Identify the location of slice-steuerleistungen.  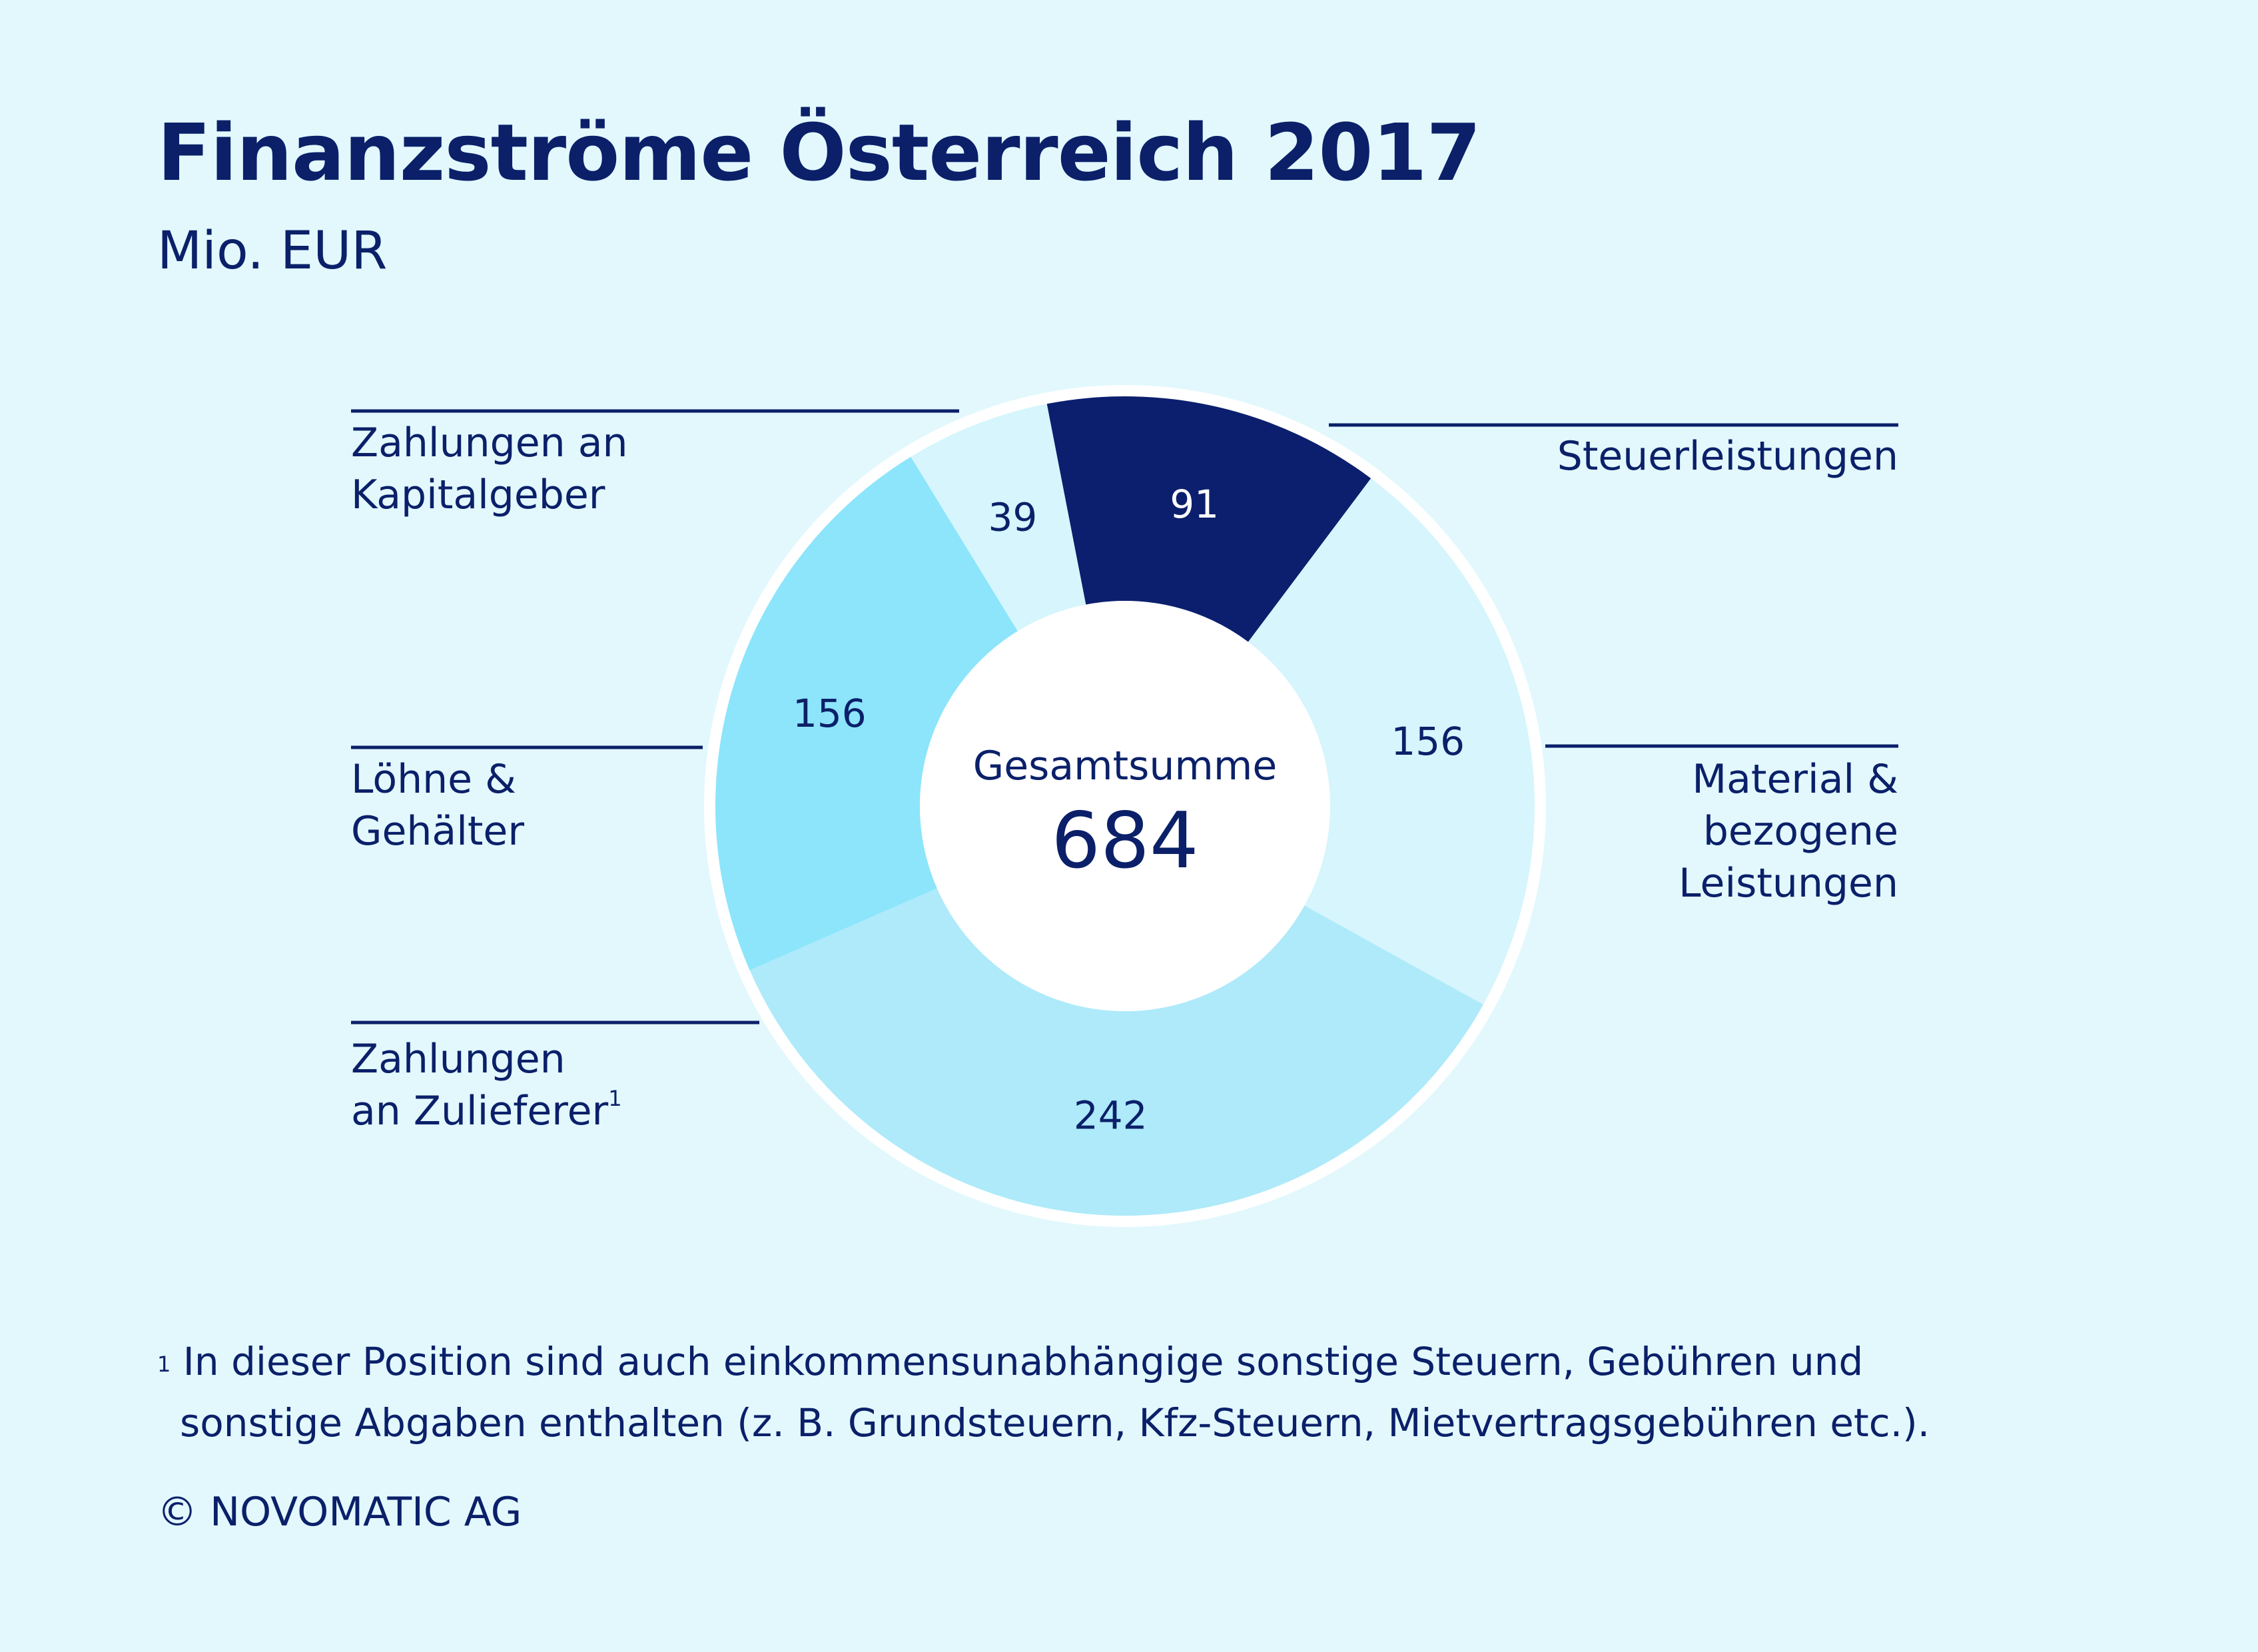
(1208, 519).